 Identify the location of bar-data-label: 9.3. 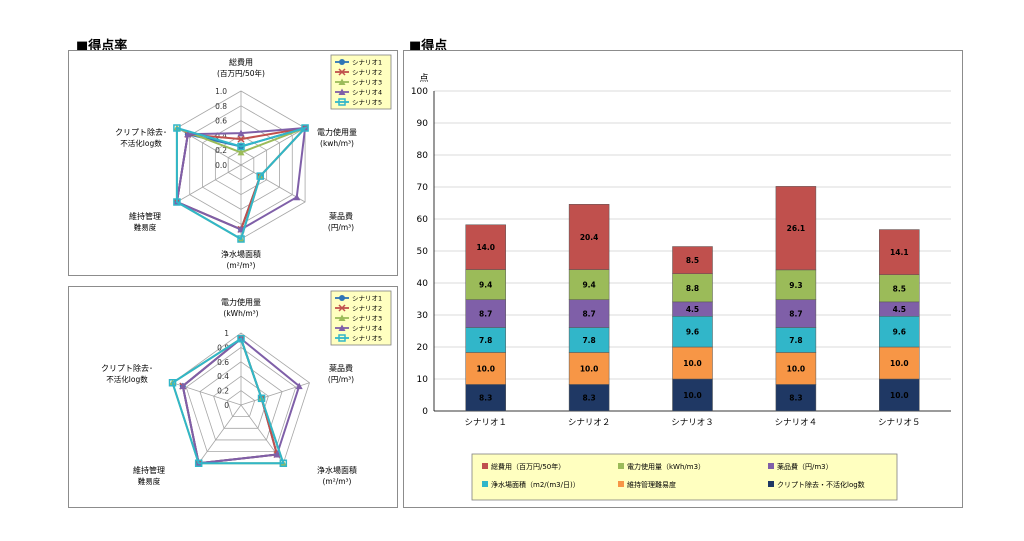
(795, 285).